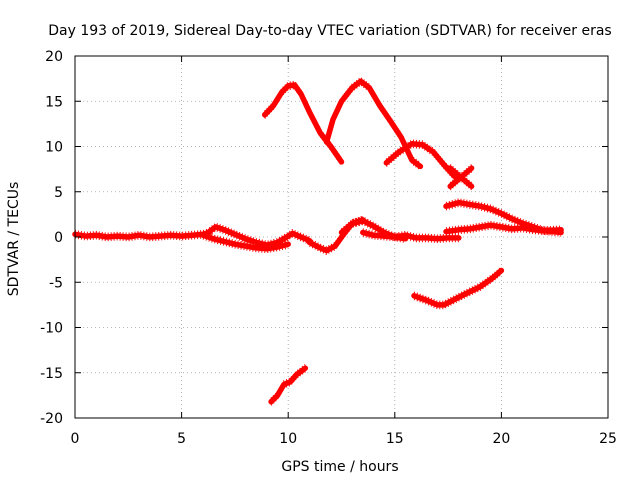  I want to click on x-tick-label: 20, so click(501, 439).